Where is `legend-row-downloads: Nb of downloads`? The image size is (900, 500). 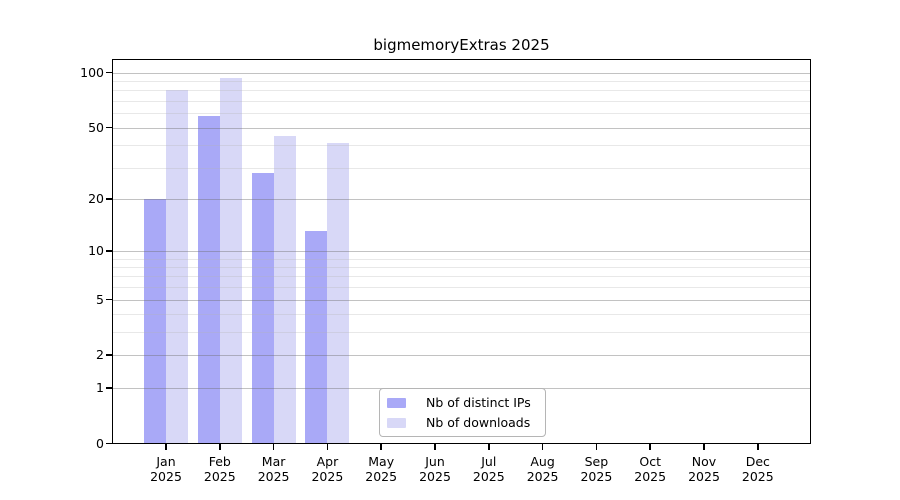 legend-row-downloads: Nb of downloads is located at coordinates (462, 422).